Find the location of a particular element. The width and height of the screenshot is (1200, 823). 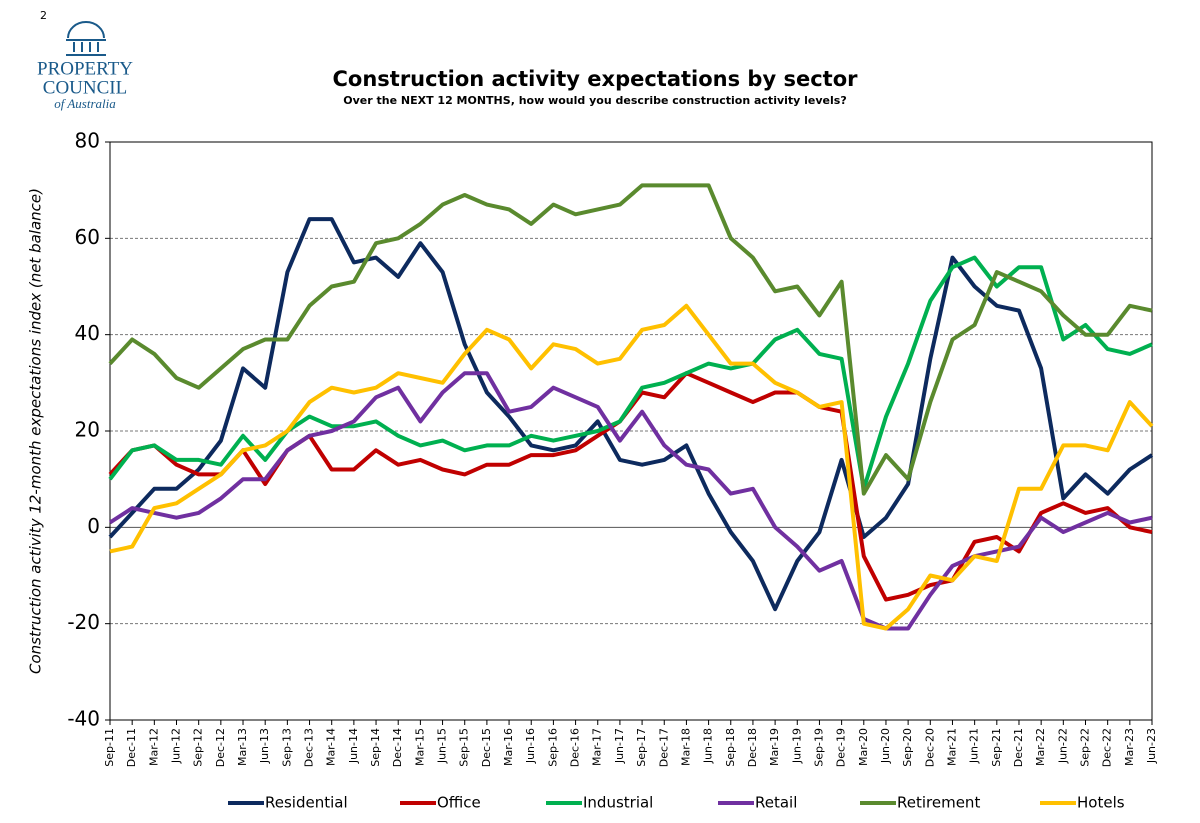

y-tick-label: 40 is located at coordinates (87, 333).